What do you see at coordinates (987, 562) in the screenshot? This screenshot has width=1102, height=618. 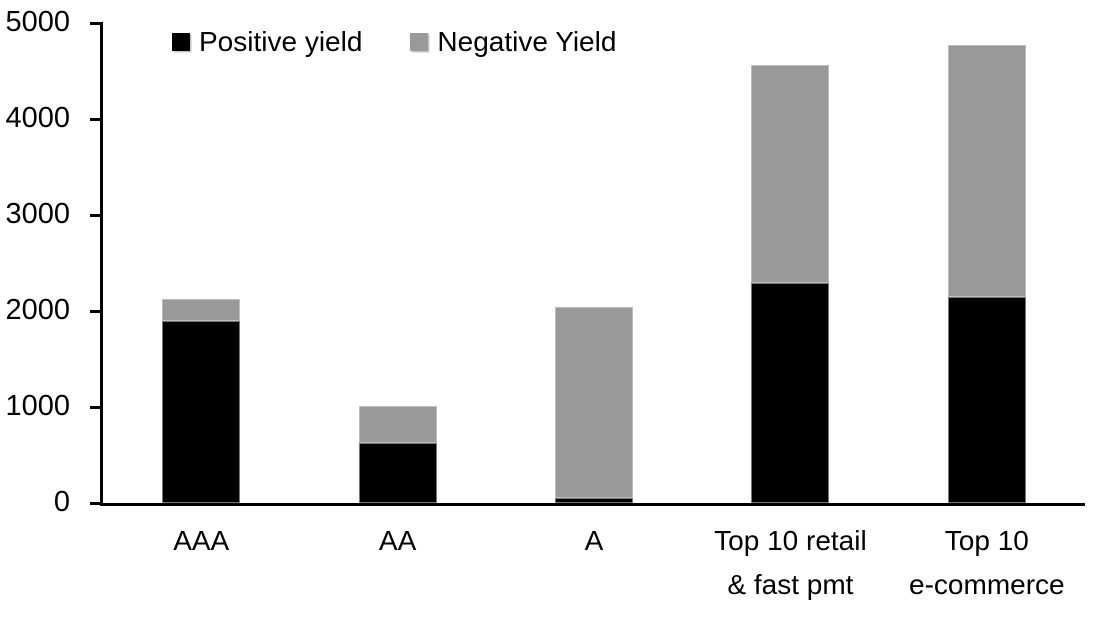 I see `x-category-label-top-10-e-commerce: Top 10 e-commerce` at bounding box center [987, 562].